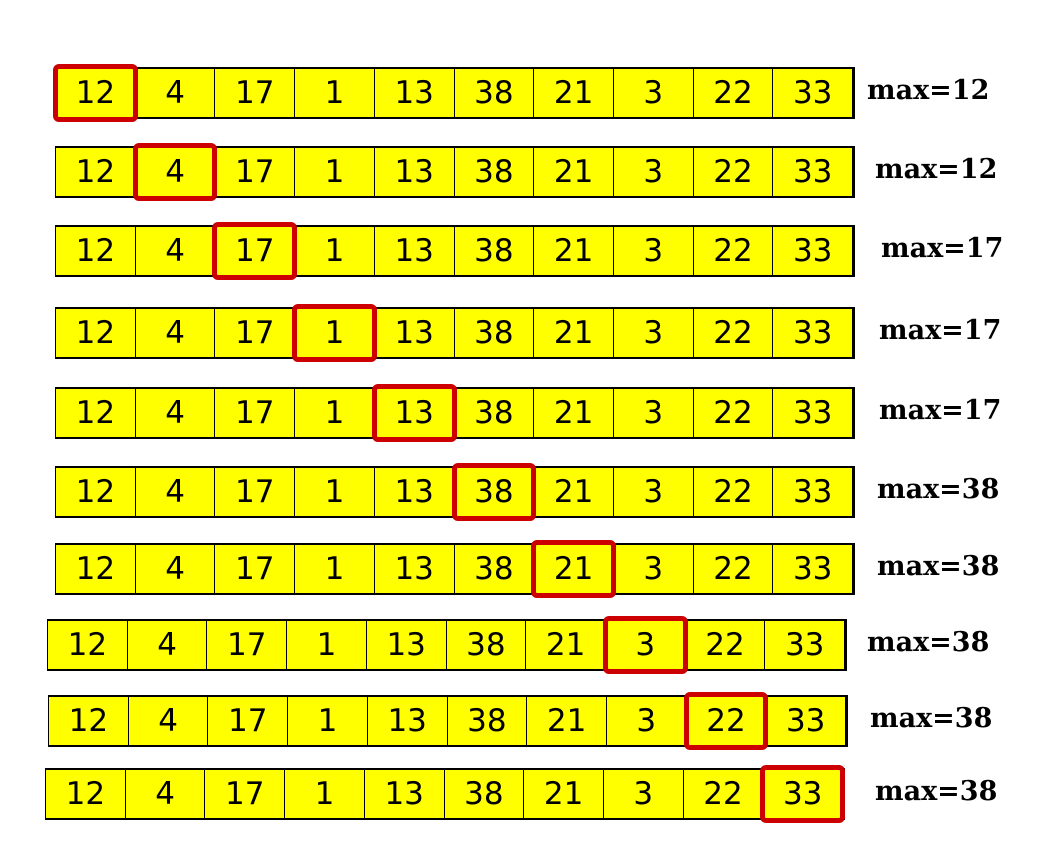 This screenshot has width=1046, height=850. I want to click on array-cell-current: 4, so click(175, 172).